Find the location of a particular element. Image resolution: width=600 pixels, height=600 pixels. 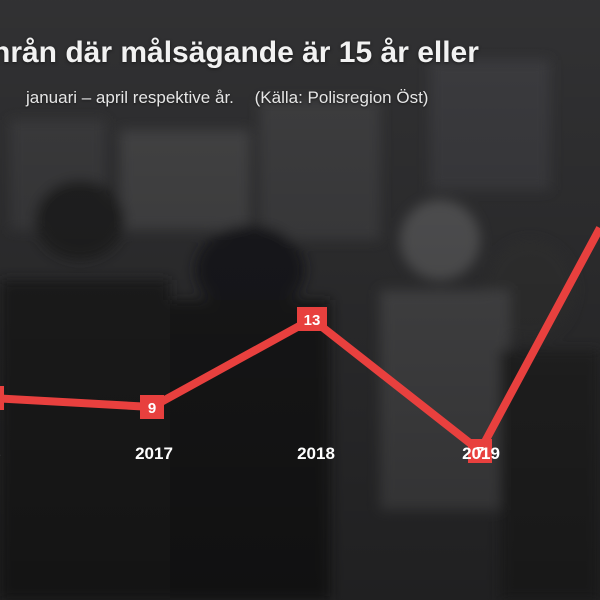

x-tick-label-2017: 2017 is located at coordinates (154, 453).